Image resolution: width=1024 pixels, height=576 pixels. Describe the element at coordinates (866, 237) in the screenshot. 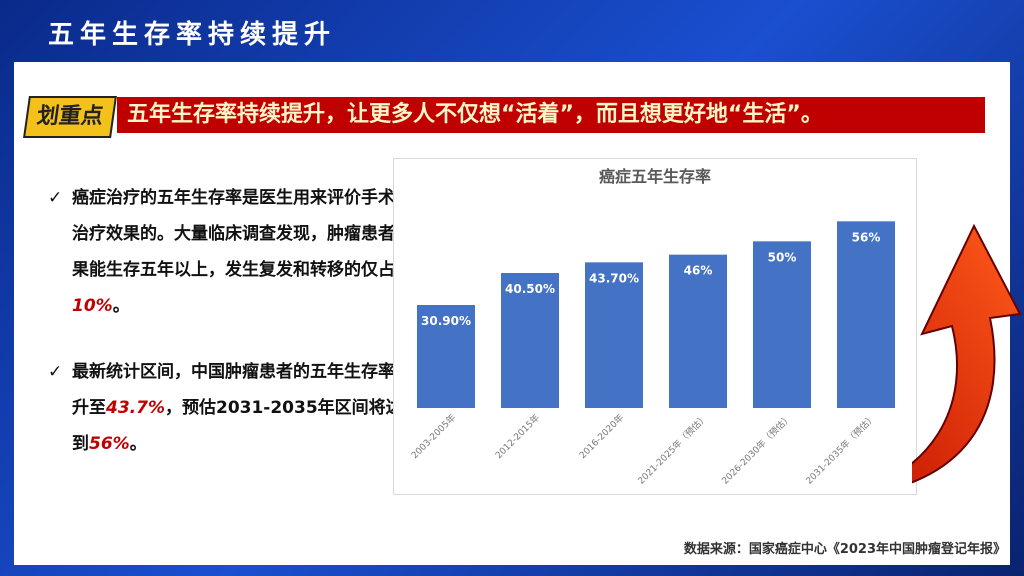

I see `data-label: 56%` at that location.